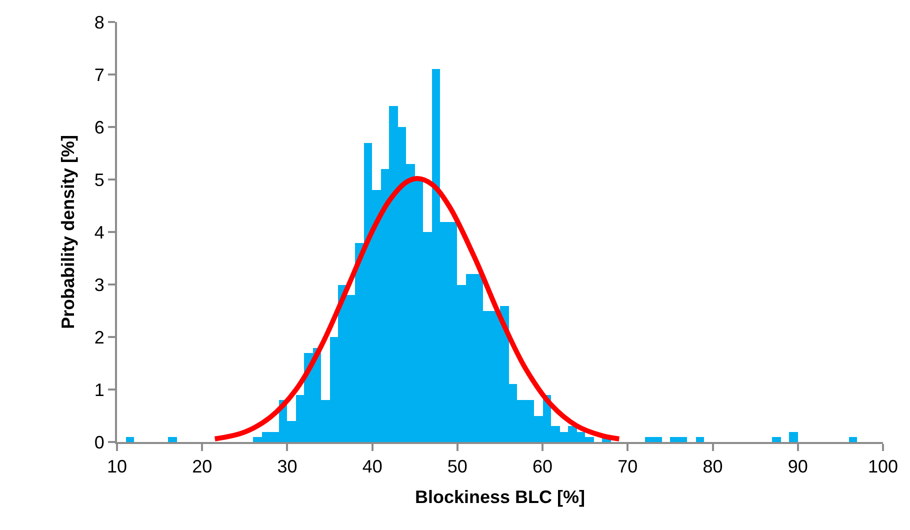 Image resolution: width=910 pixels, height=530 pixels. Describe the element at coordinates (712, 466) in the screenshot. I see `x-tick-label: 80` at that location.